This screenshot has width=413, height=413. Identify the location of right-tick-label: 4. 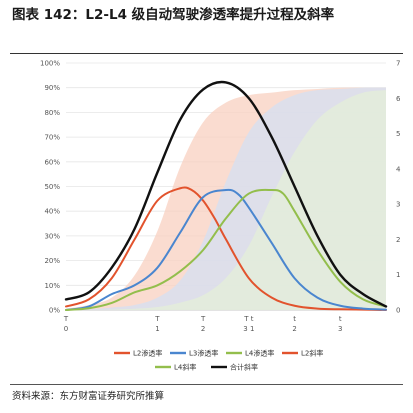
(398, 169).